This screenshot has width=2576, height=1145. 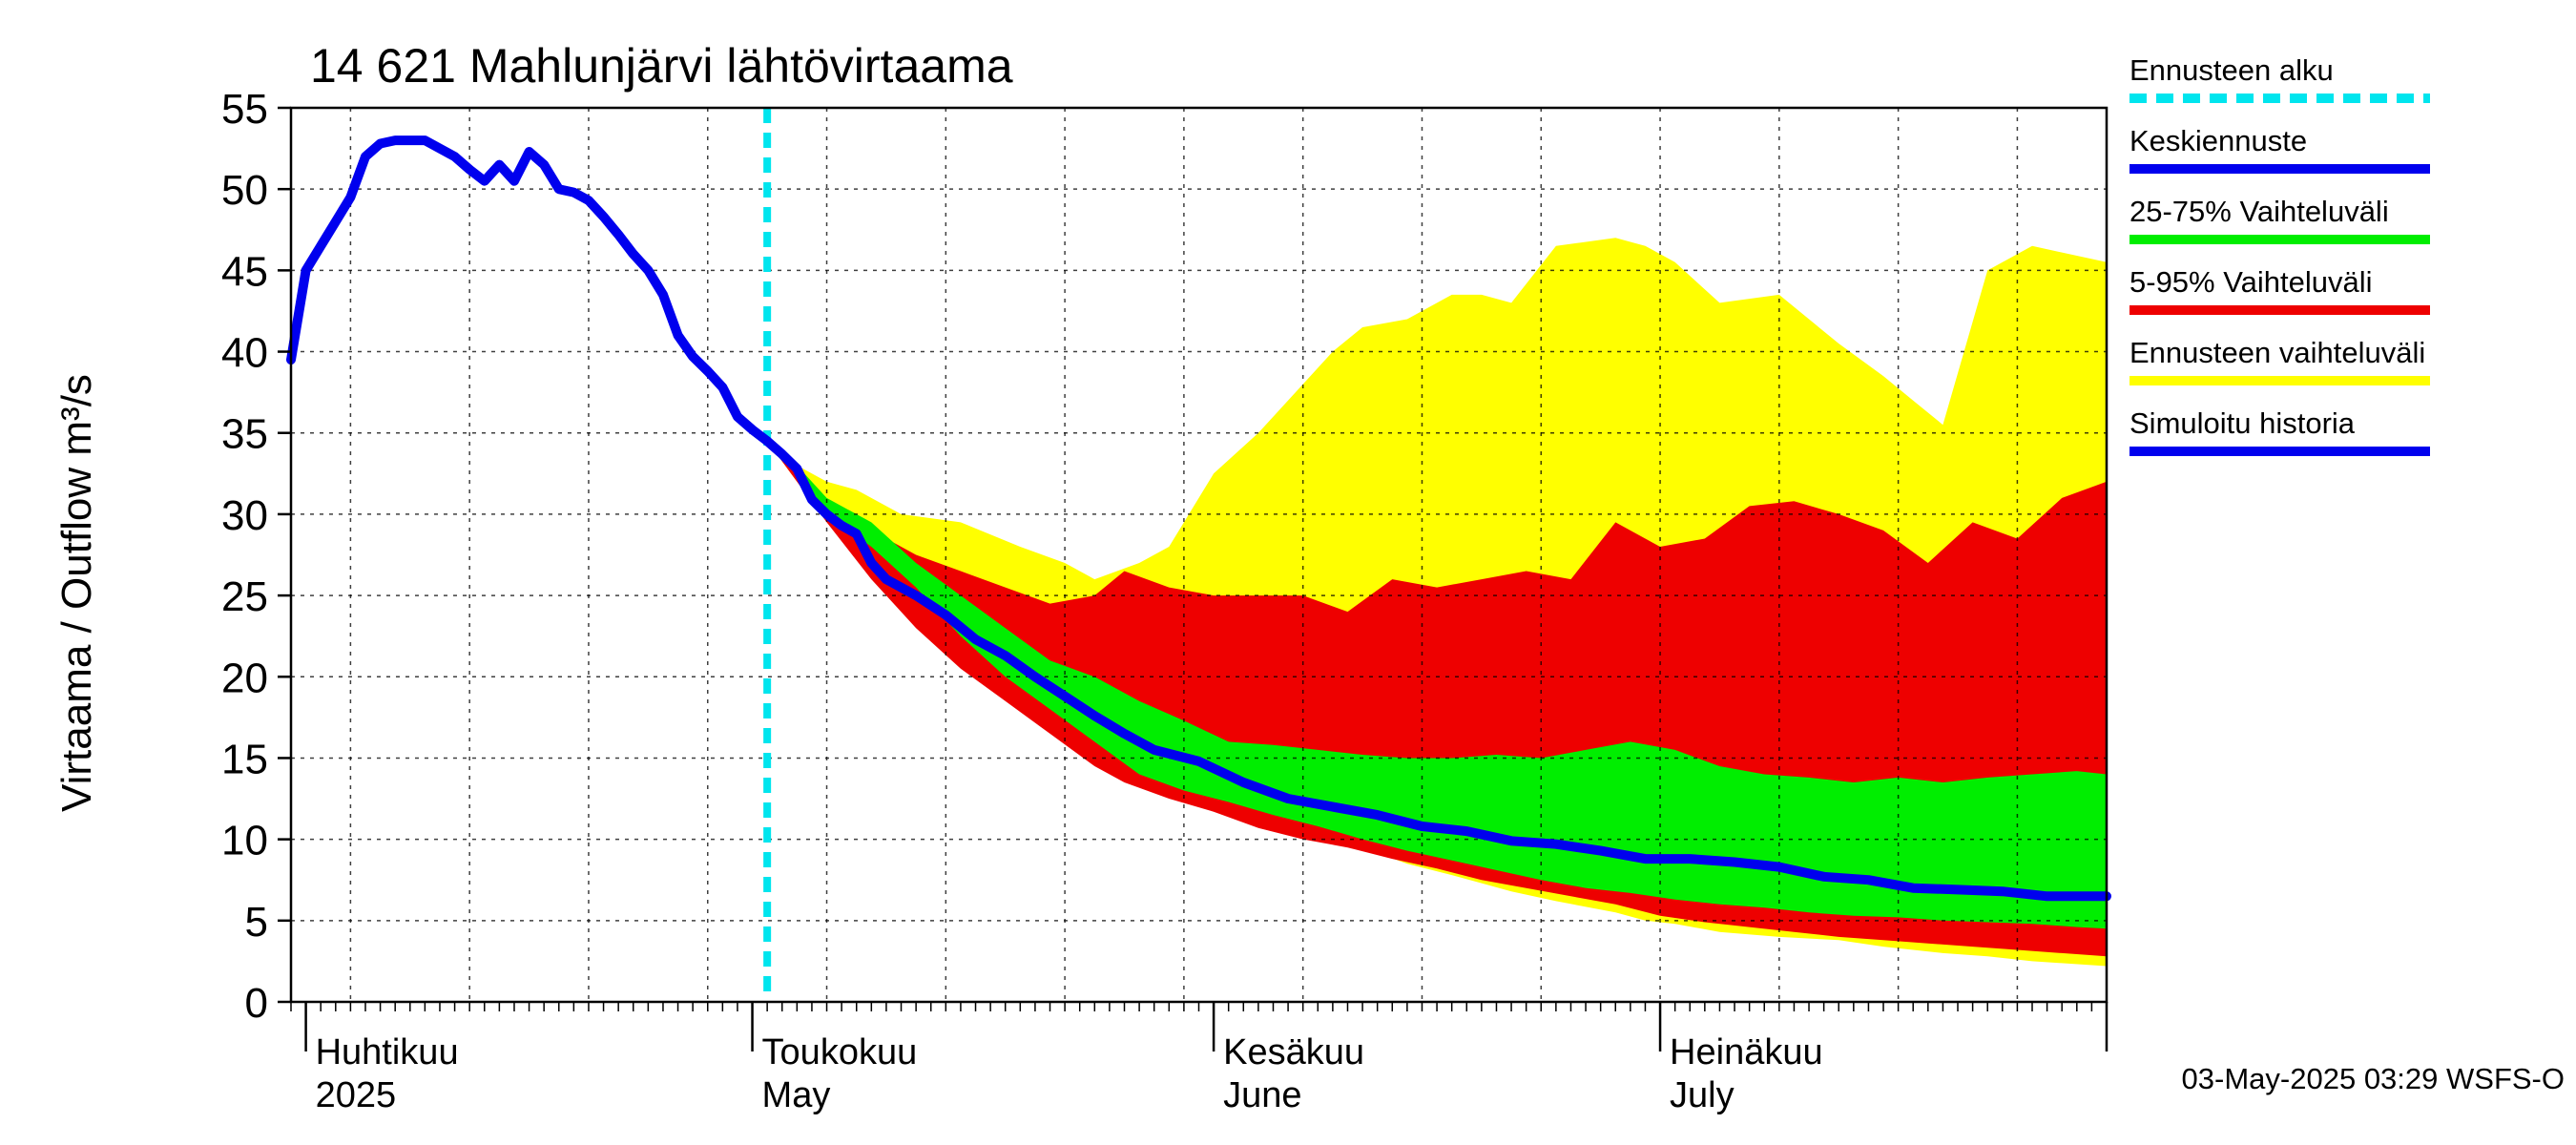 I want to click on y-tick-label: 55, so click(x=244, y=109).